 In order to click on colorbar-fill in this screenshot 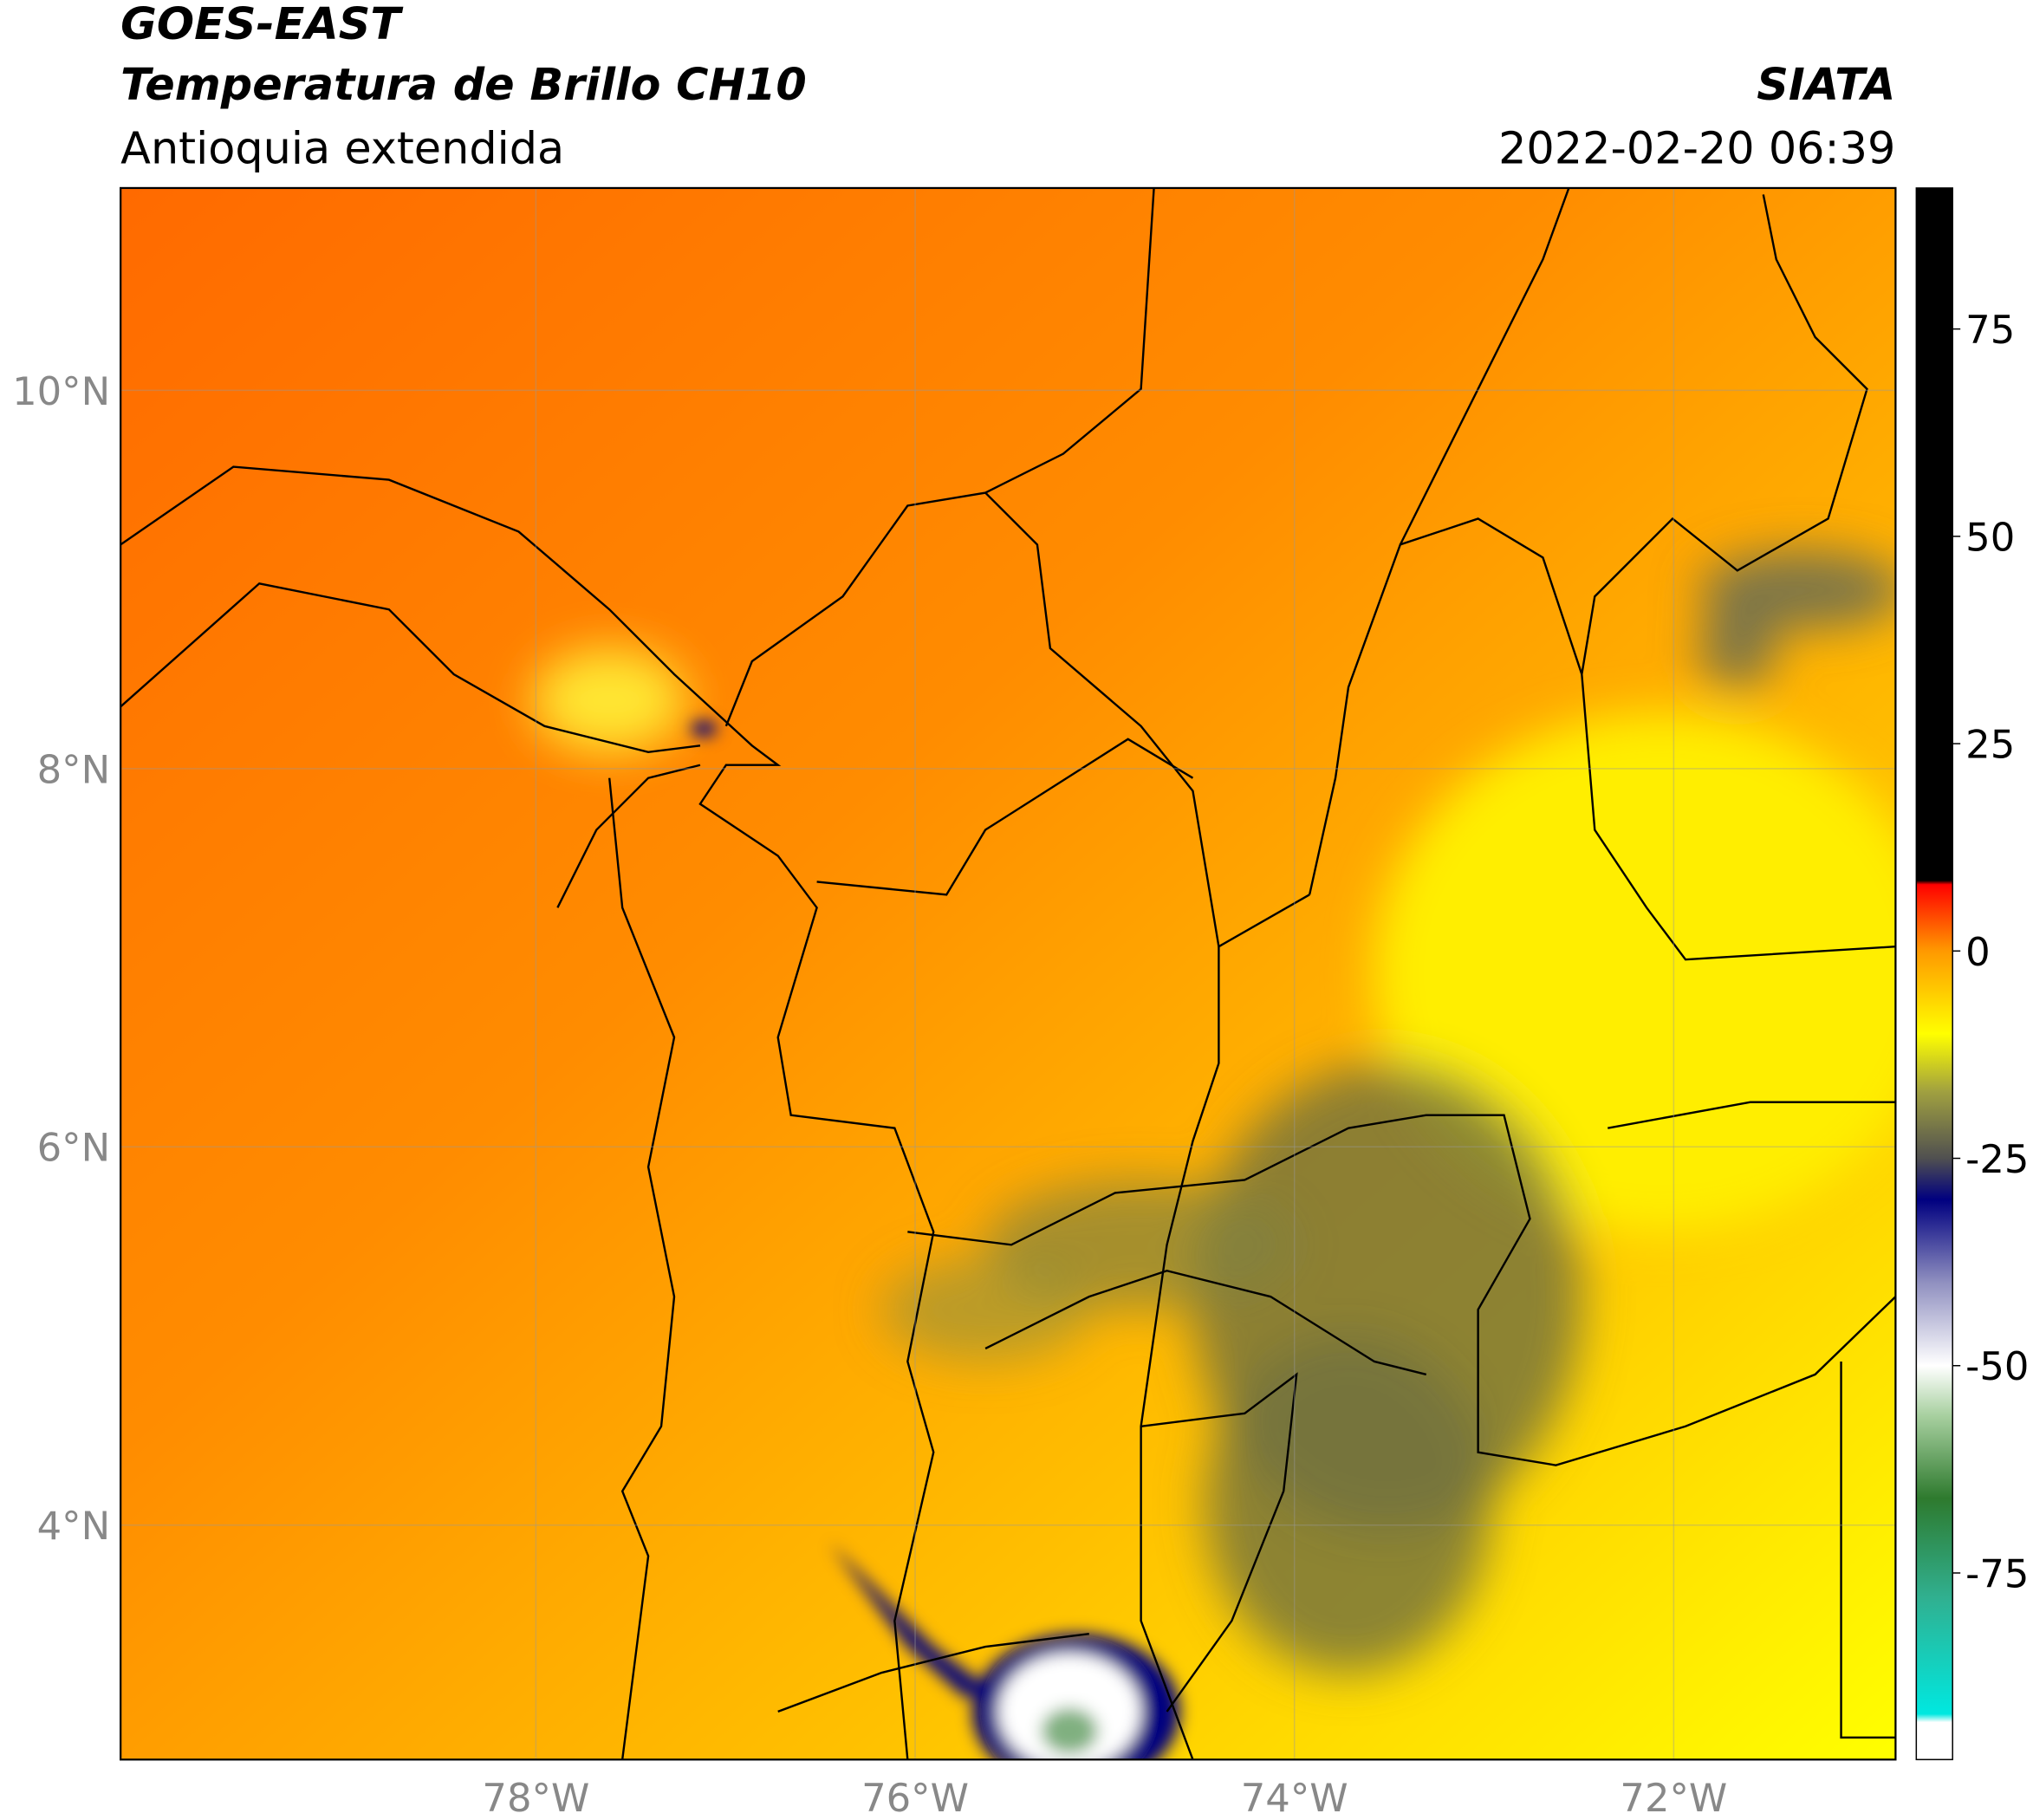, I will do `click(1934, 974)`.